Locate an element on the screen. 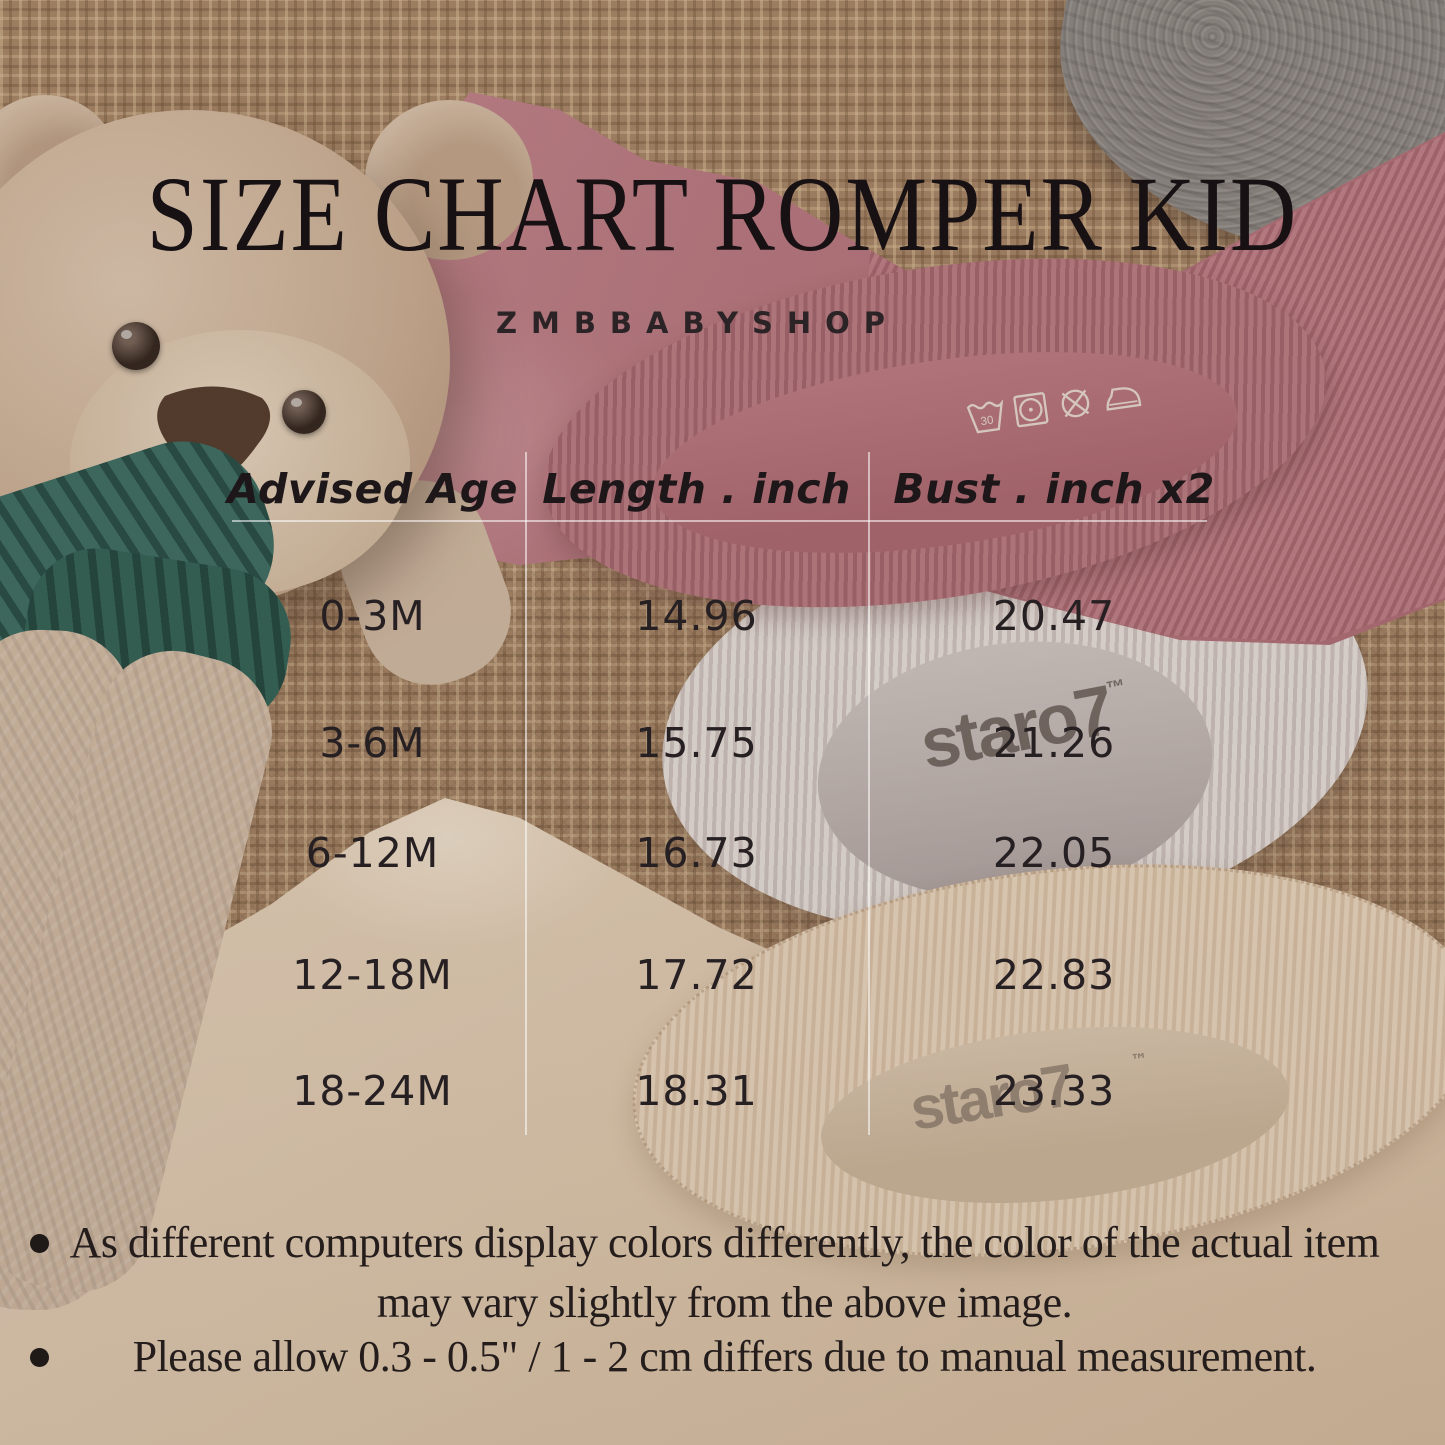 The height and width of the screenshot is (1445, 1445). table-cell-length: 17.72 is located at coordinates (696, 975).